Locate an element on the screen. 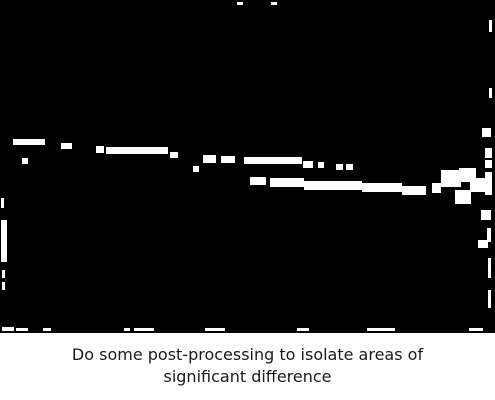 The height and width of the screenshot is (400, 495). caption-line-2: significant difference is located at coordinates (247, 376).